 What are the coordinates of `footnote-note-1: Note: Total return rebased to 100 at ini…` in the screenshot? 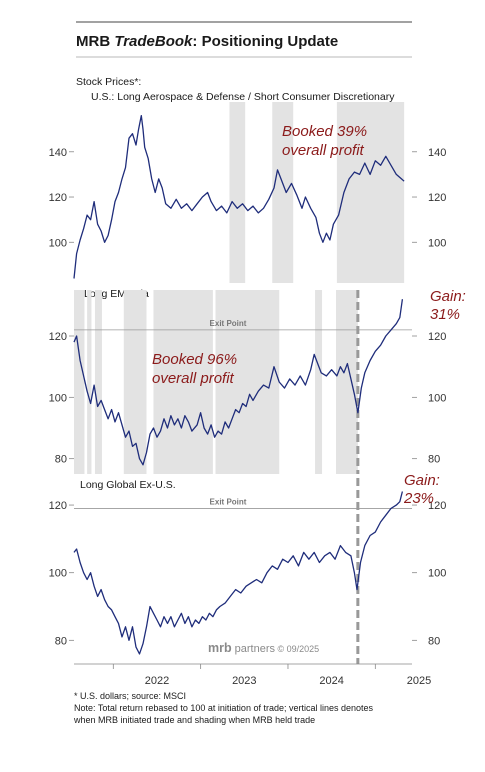 It's located at (224, 708).